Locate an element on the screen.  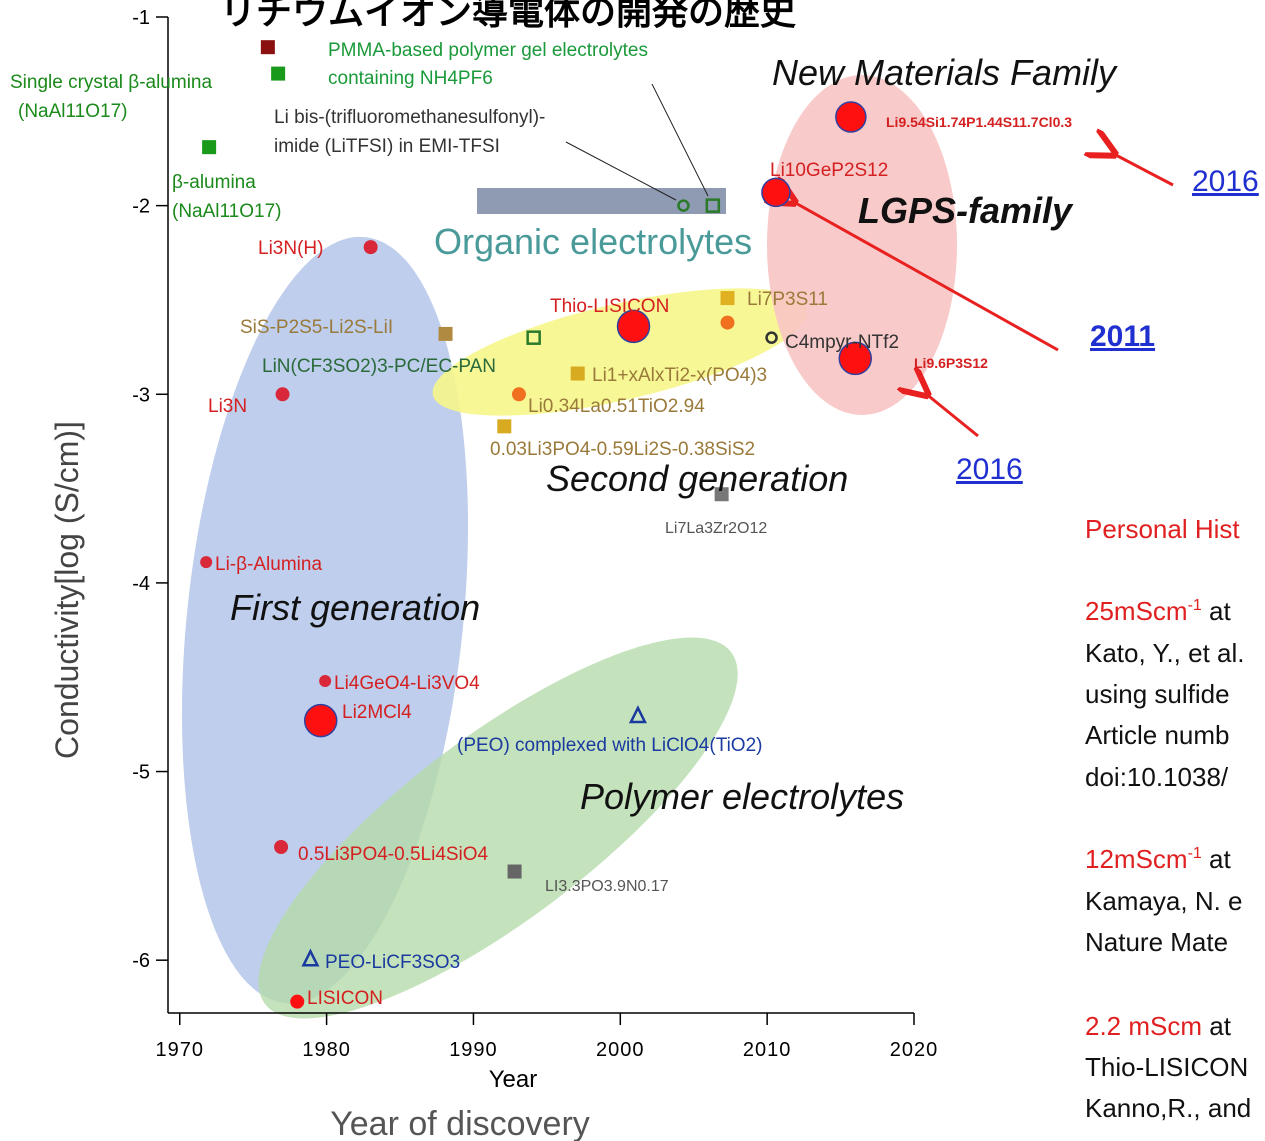
annotation: Li9.54Si1.74P1.44S11.7Cl0.3 is located at coordinates (979, 122).